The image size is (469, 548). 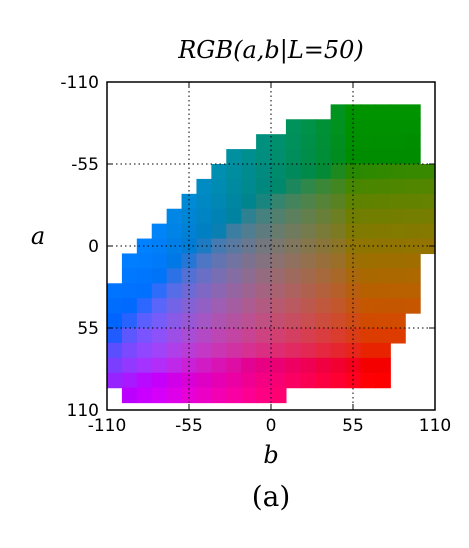 What do you see at coordinates (93, 247) in the screenshot?
I see `y-tick-label: 0` at bounding box center [93, 247].